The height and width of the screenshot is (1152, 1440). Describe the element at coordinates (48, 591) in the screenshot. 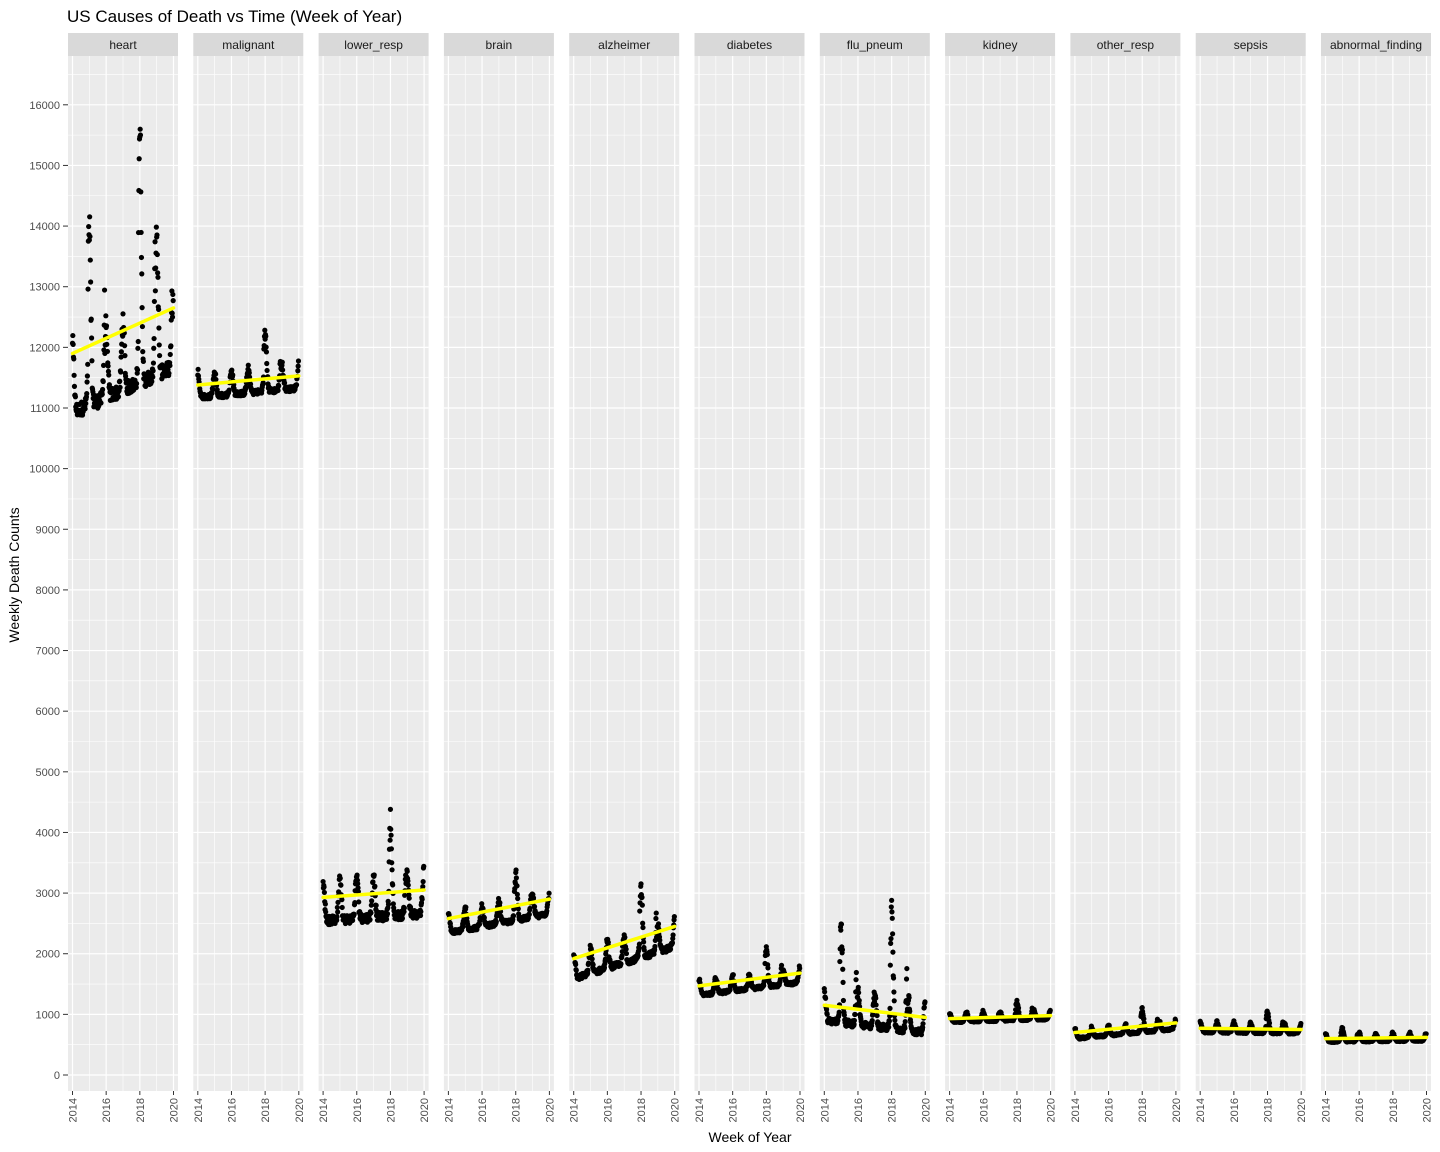

I see `y-tick-label: 8000` at that location.